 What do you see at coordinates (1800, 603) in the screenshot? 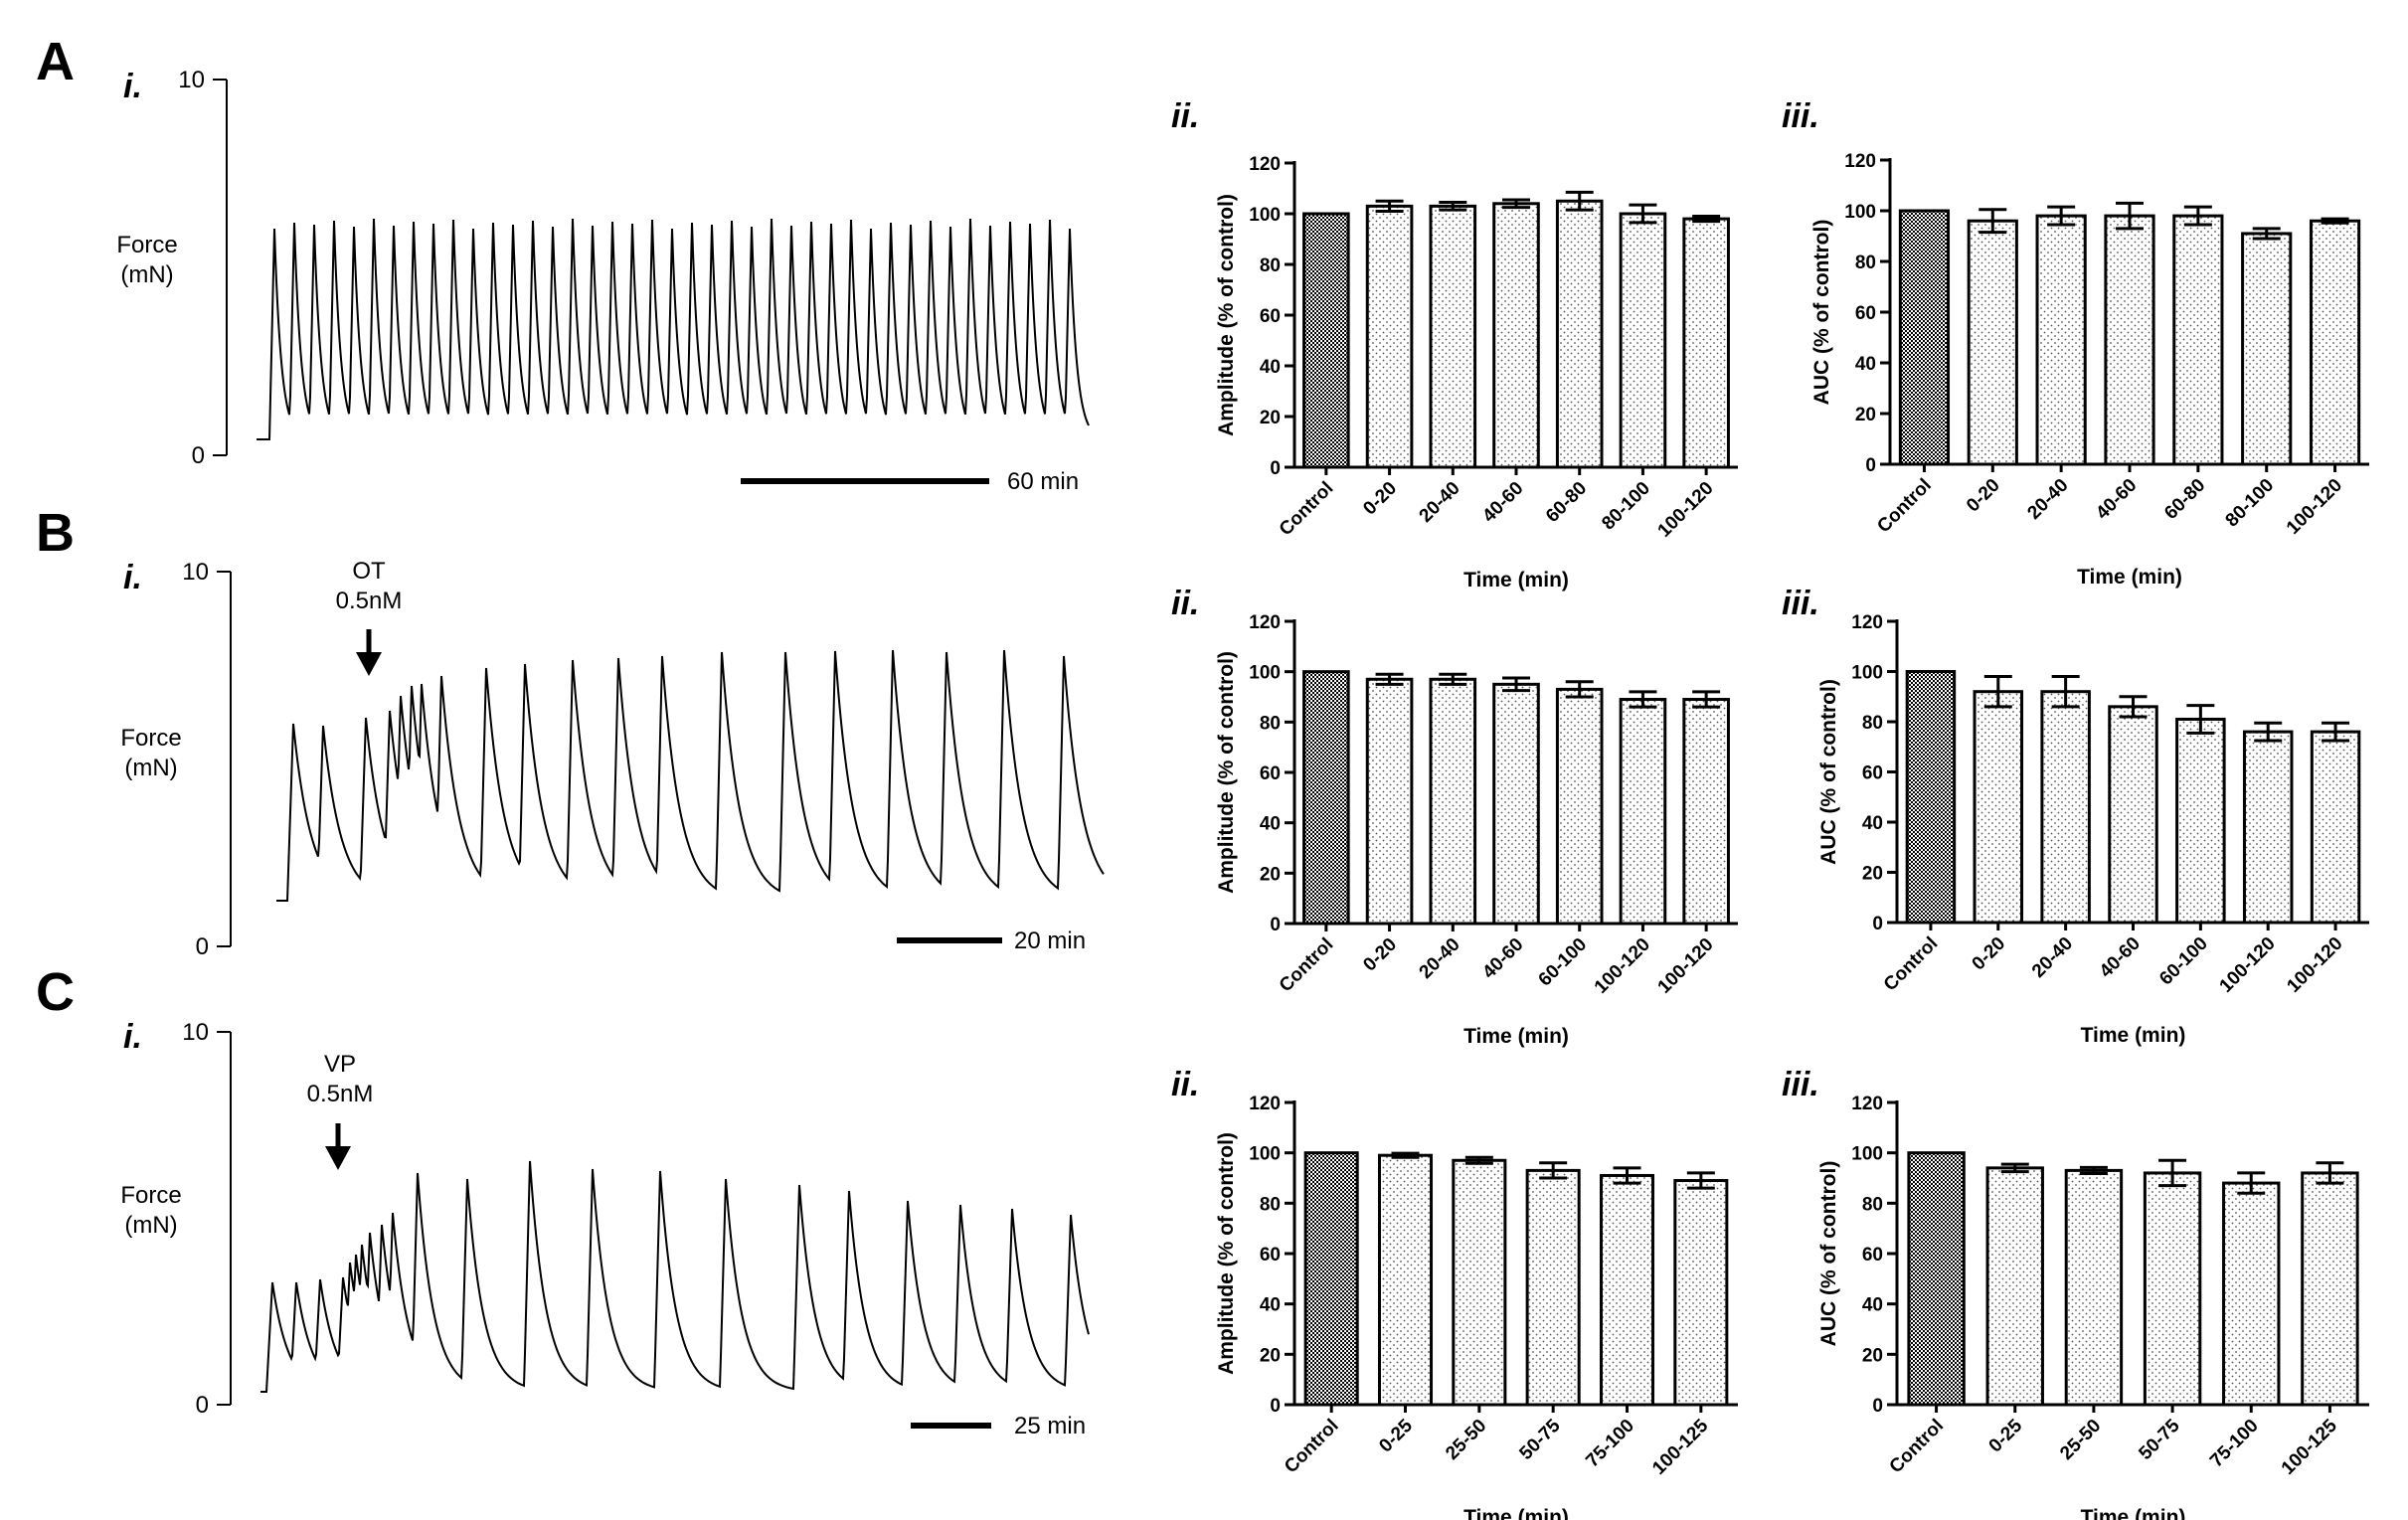
I see `chart-b-iii-sublabel: iii.` at bounding box center [1800, 603].